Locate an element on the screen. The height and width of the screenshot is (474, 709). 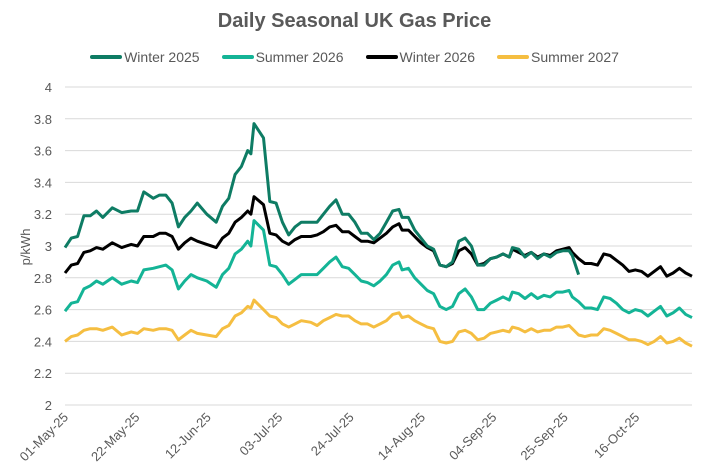
series-line-summer-2027 is located at coordinates (378, 323).